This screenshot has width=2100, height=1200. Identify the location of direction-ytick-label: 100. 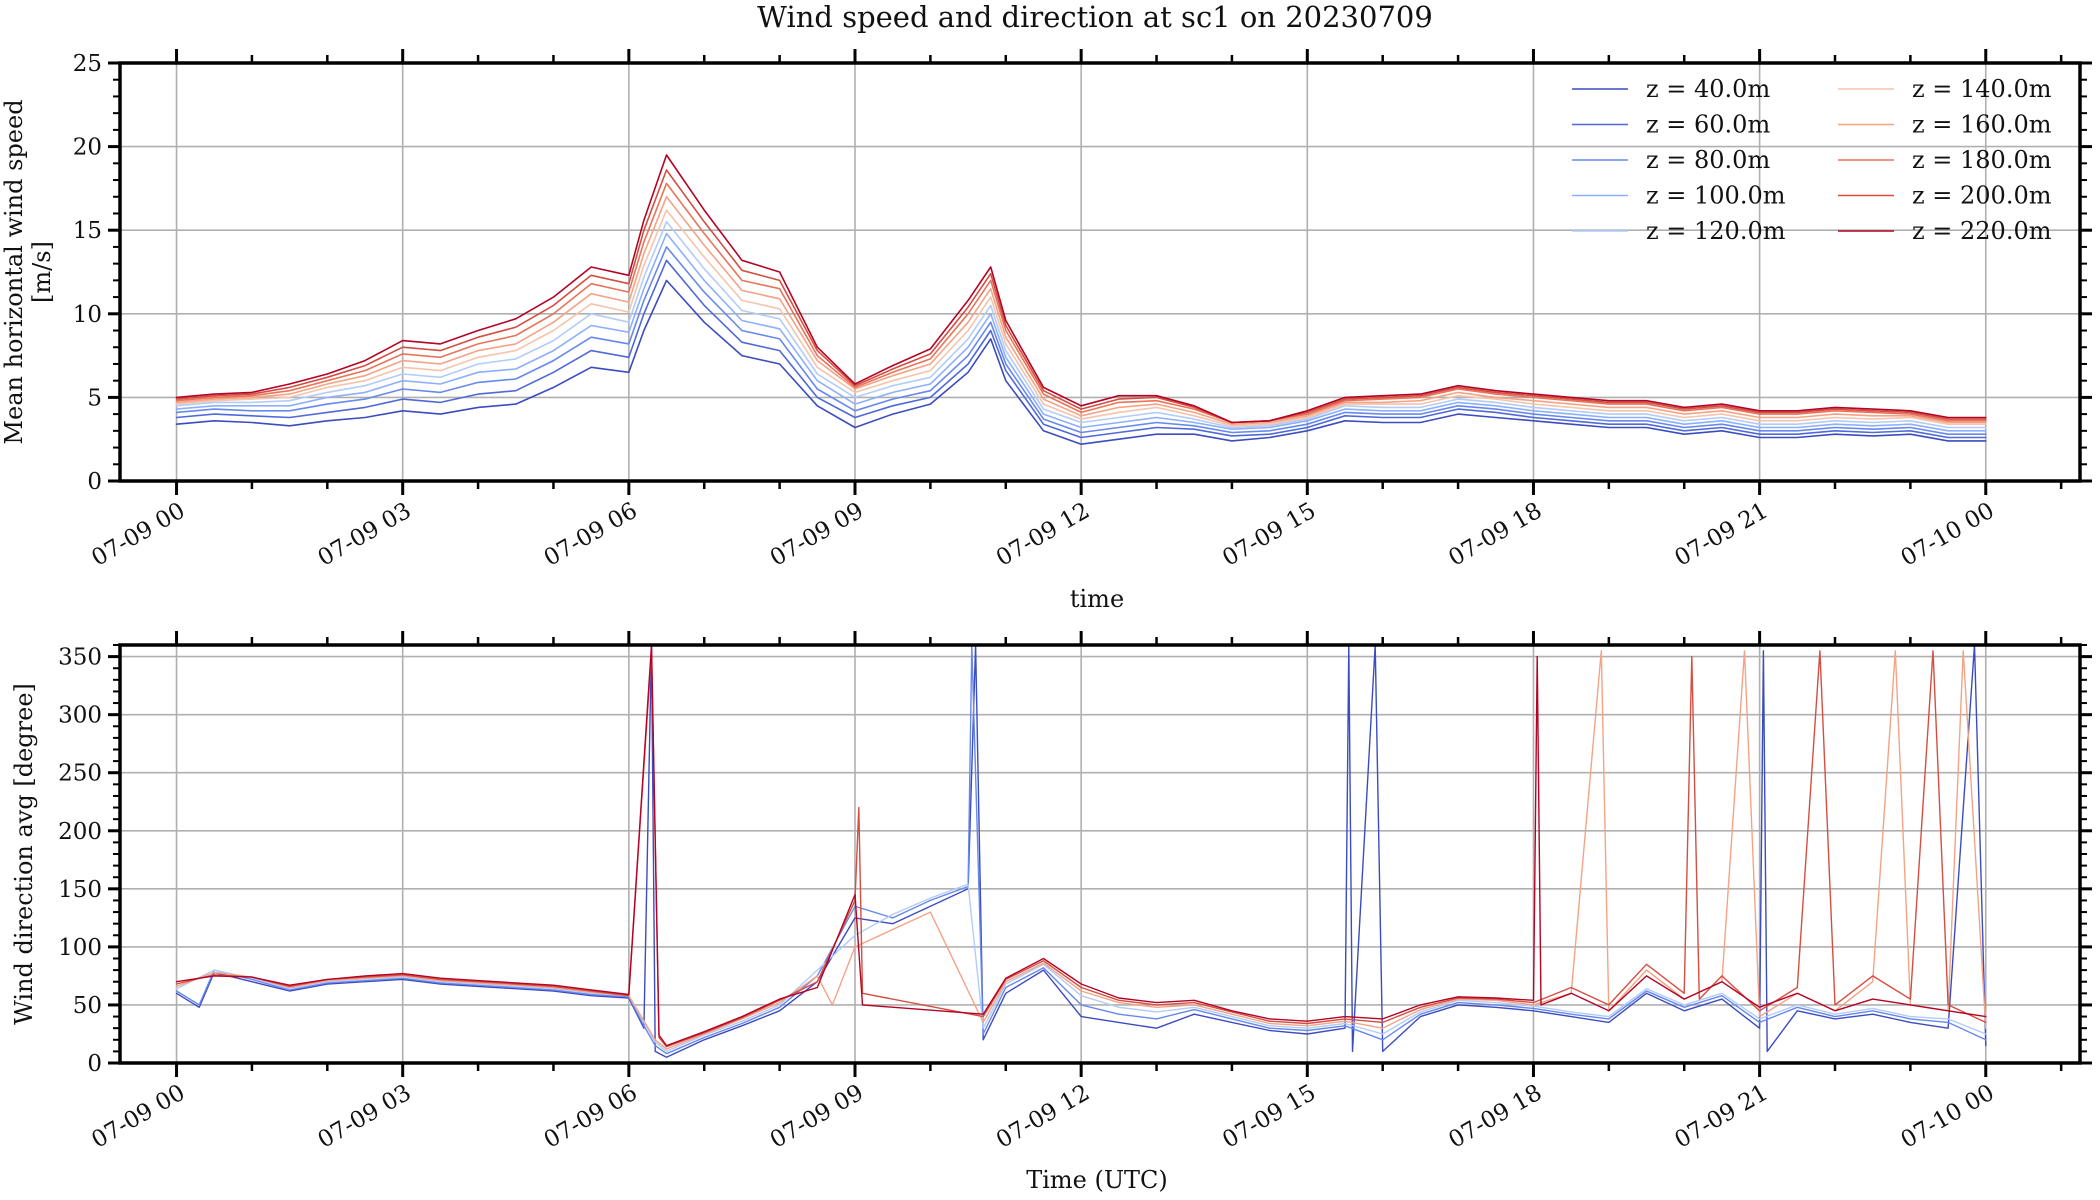
(80, 948).